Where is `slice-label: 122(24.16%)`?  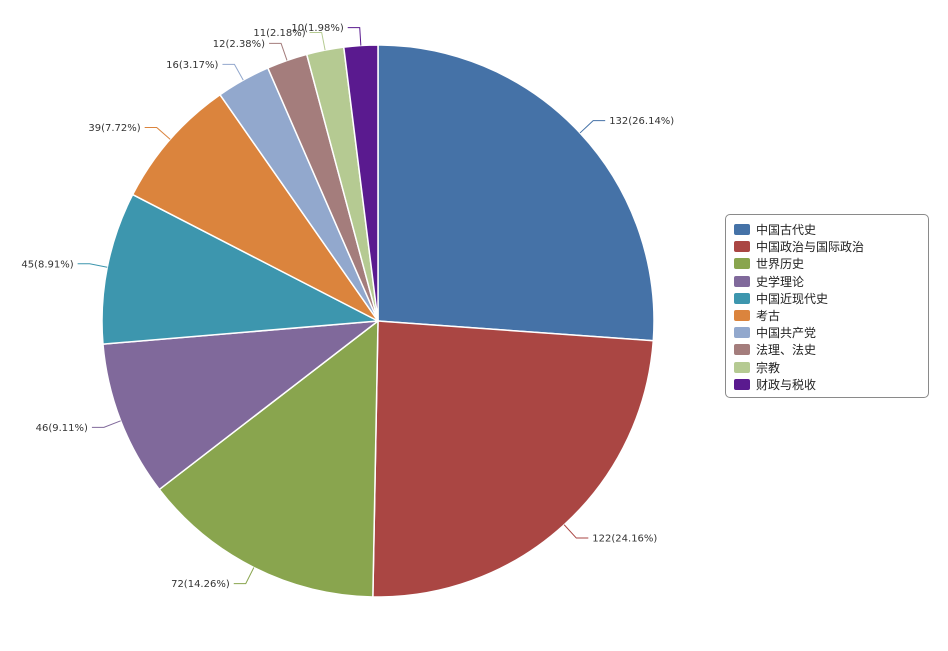
slice-label: 122(24.16%) is located at coordinates (624, 539).